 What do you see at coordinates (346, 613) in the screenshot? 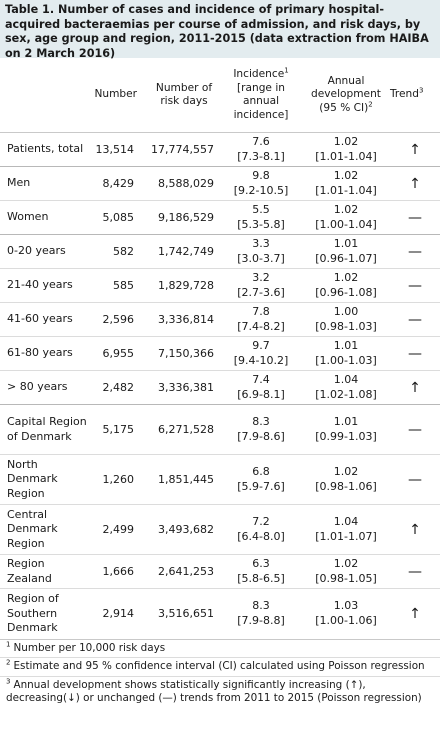
I see `cell-annual-development: 1.03 [1.00-1.06]` at bounding box center [346, 613].